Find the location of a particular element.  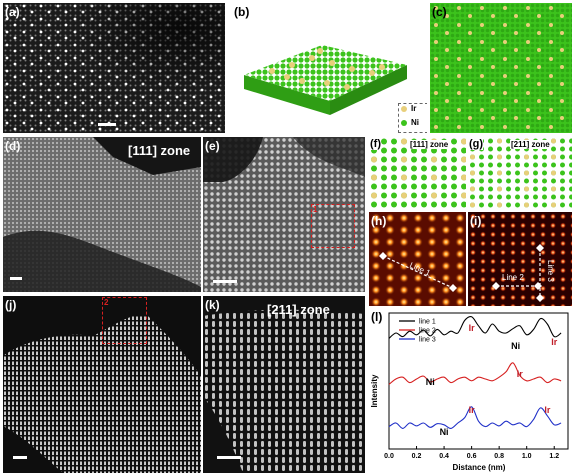

panel-g: (g) [211] zone is located at coordinates (520, 173).